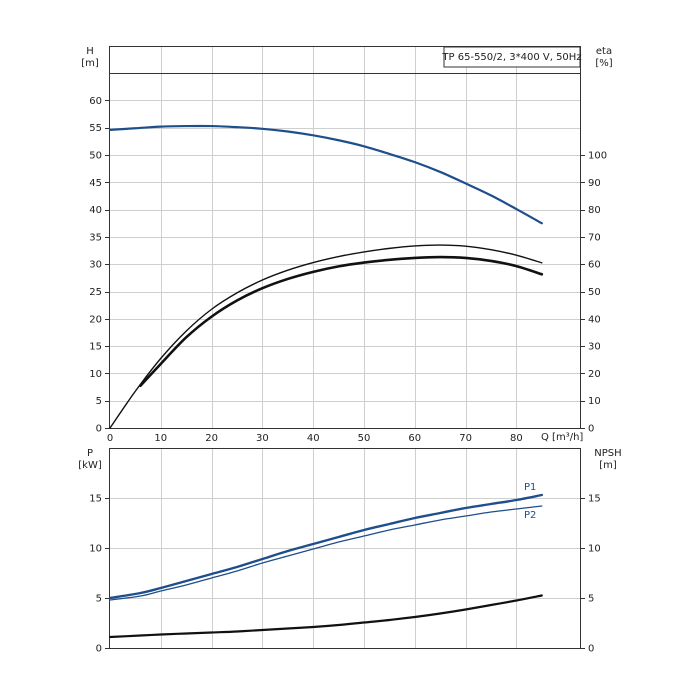  What do you see at coordinates (594, 183) in the screenshot?
I see `top-right-tick-label: 90` at bounding box center [594, 183].